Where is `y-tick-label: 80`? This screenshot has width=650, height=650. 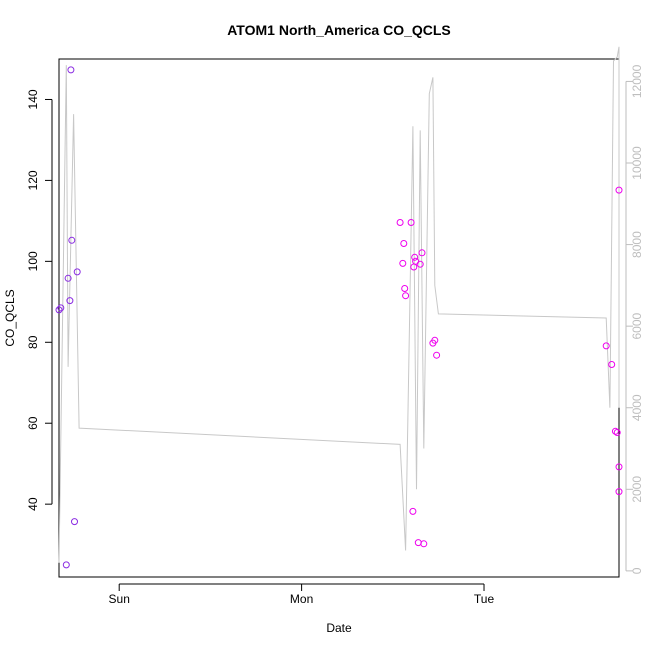
y-tick-label: 80 is located at coordinates (33, 342).